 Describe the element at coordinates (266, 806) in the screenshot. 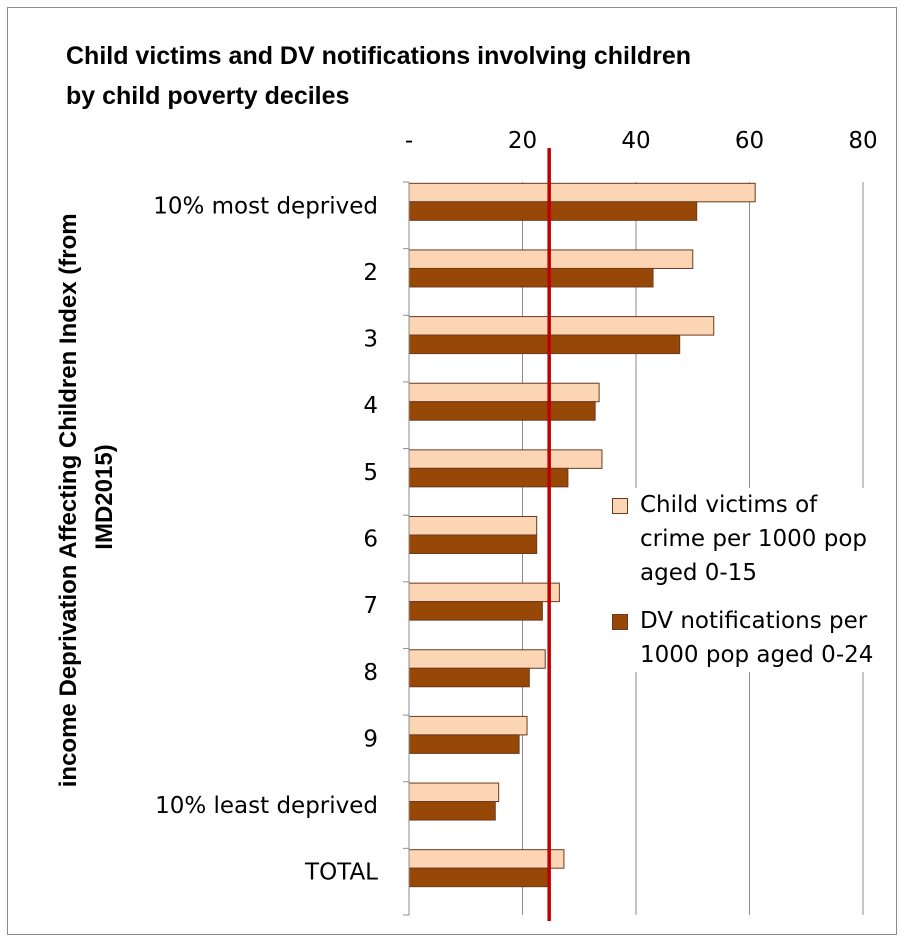

I see `category-label-9: 10% least deprived` at that location.